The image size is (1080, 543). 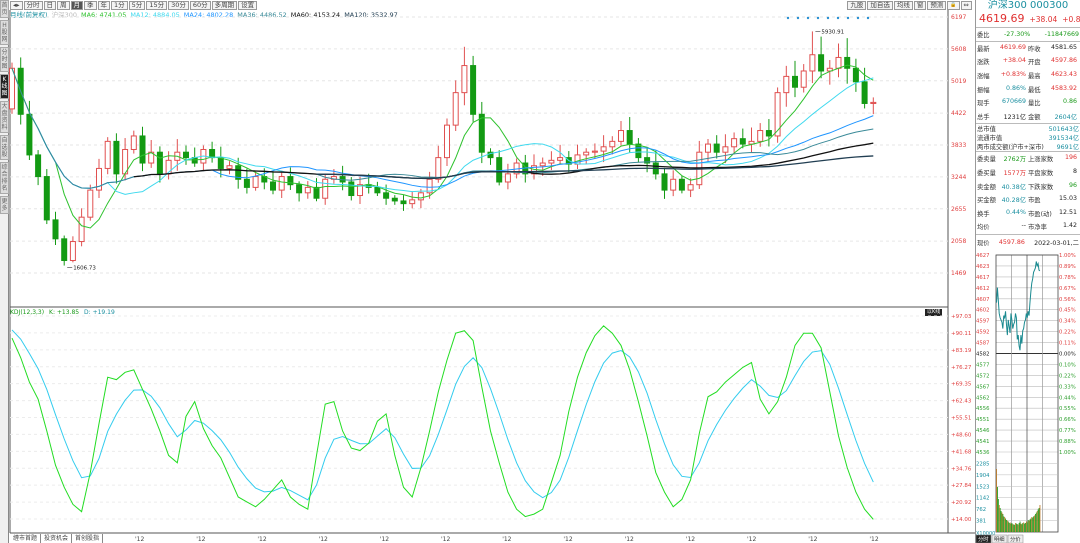 What do you see at coordinates (1013, 75) in the screenshot?
I see `quote-value: +0.83%` at bounding box center [1013, 75].